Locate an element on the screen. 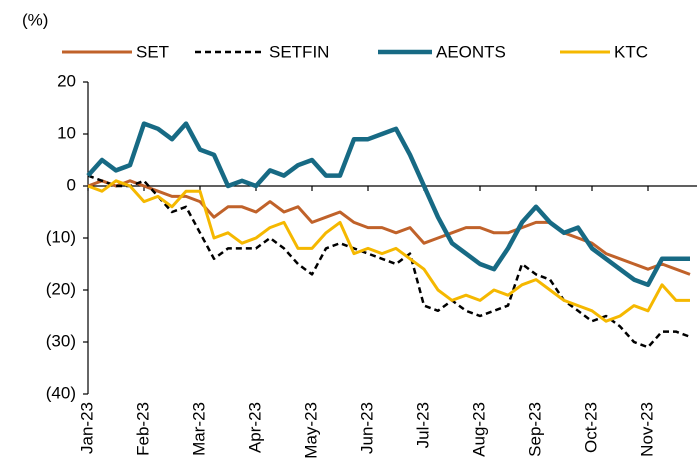 This screenshot has width=699, height=475. x-tick-label: Apr-23 is located at coordinates (254, 427).